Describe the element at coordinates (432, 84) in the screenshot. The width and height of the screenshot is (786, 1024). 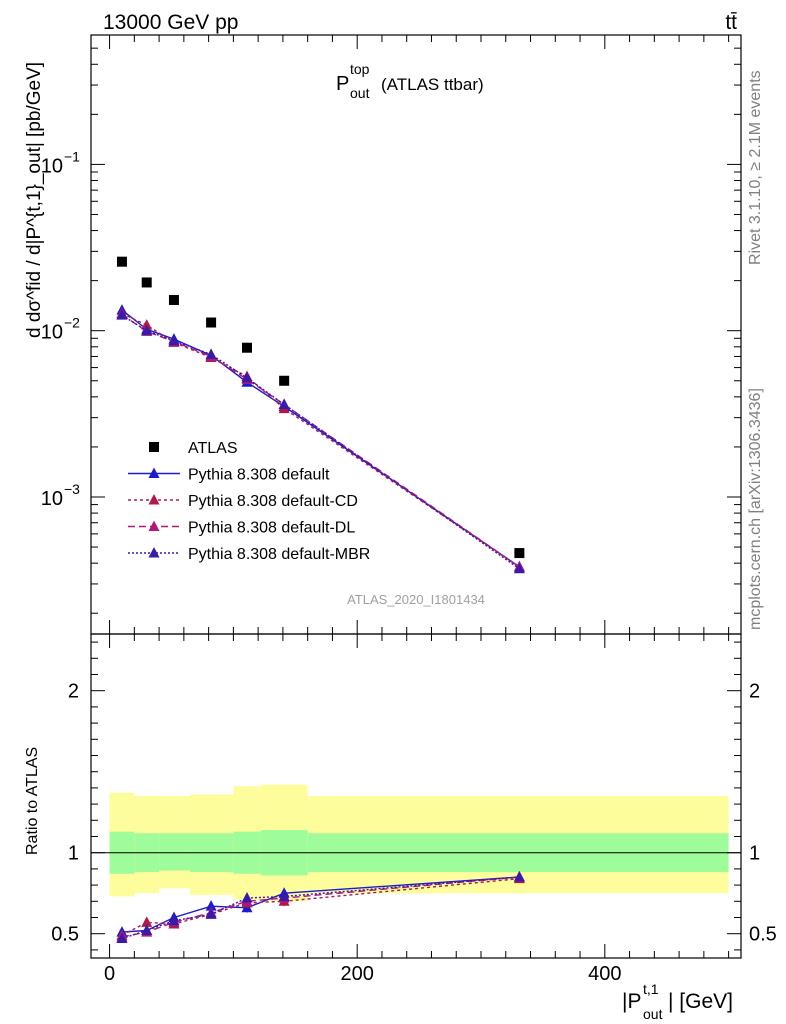
I see `main-title-suffix: (ATLAS ttbar)` at that location.